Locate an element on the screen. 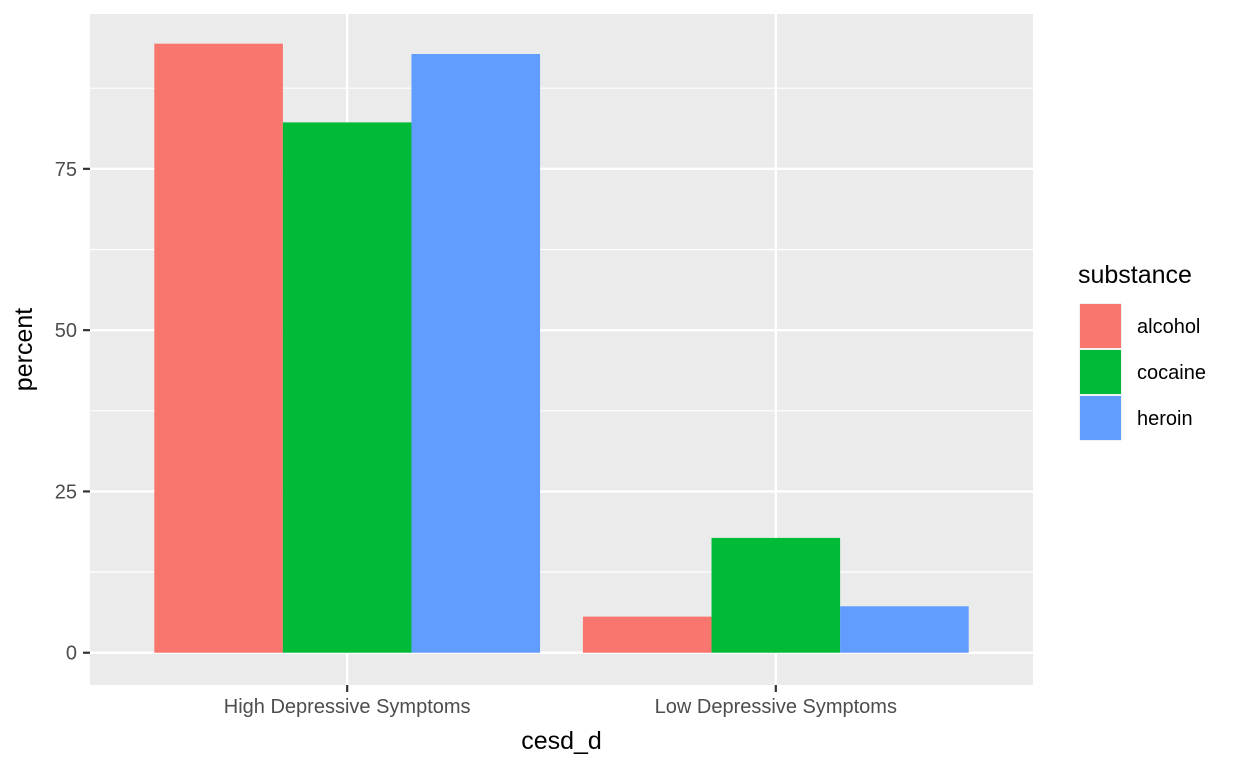 The image size is (1248, 773). legend-label-heroin: heroin is located at coordinates (1165, 419).